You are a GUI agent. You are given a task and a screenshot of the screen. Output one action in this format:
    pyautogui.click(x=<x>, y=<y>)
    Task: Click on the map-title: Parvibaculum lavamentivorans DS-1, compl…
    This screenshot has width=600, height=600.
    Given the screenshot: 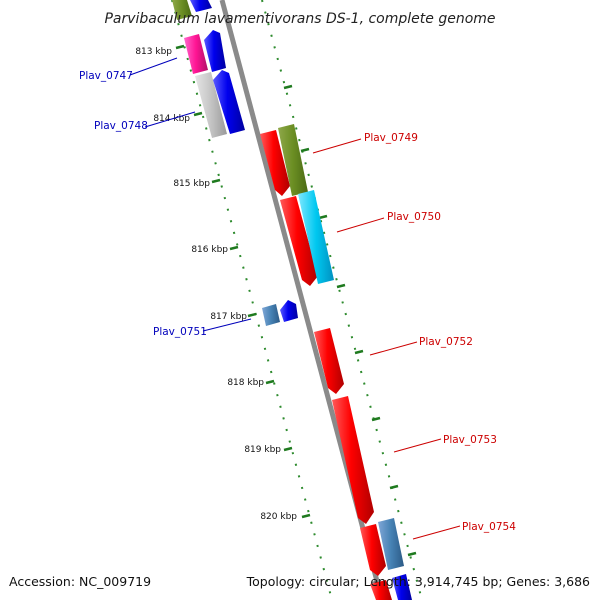 What is the action you would take?
    pyautogui.click(x=299, y=19)
    